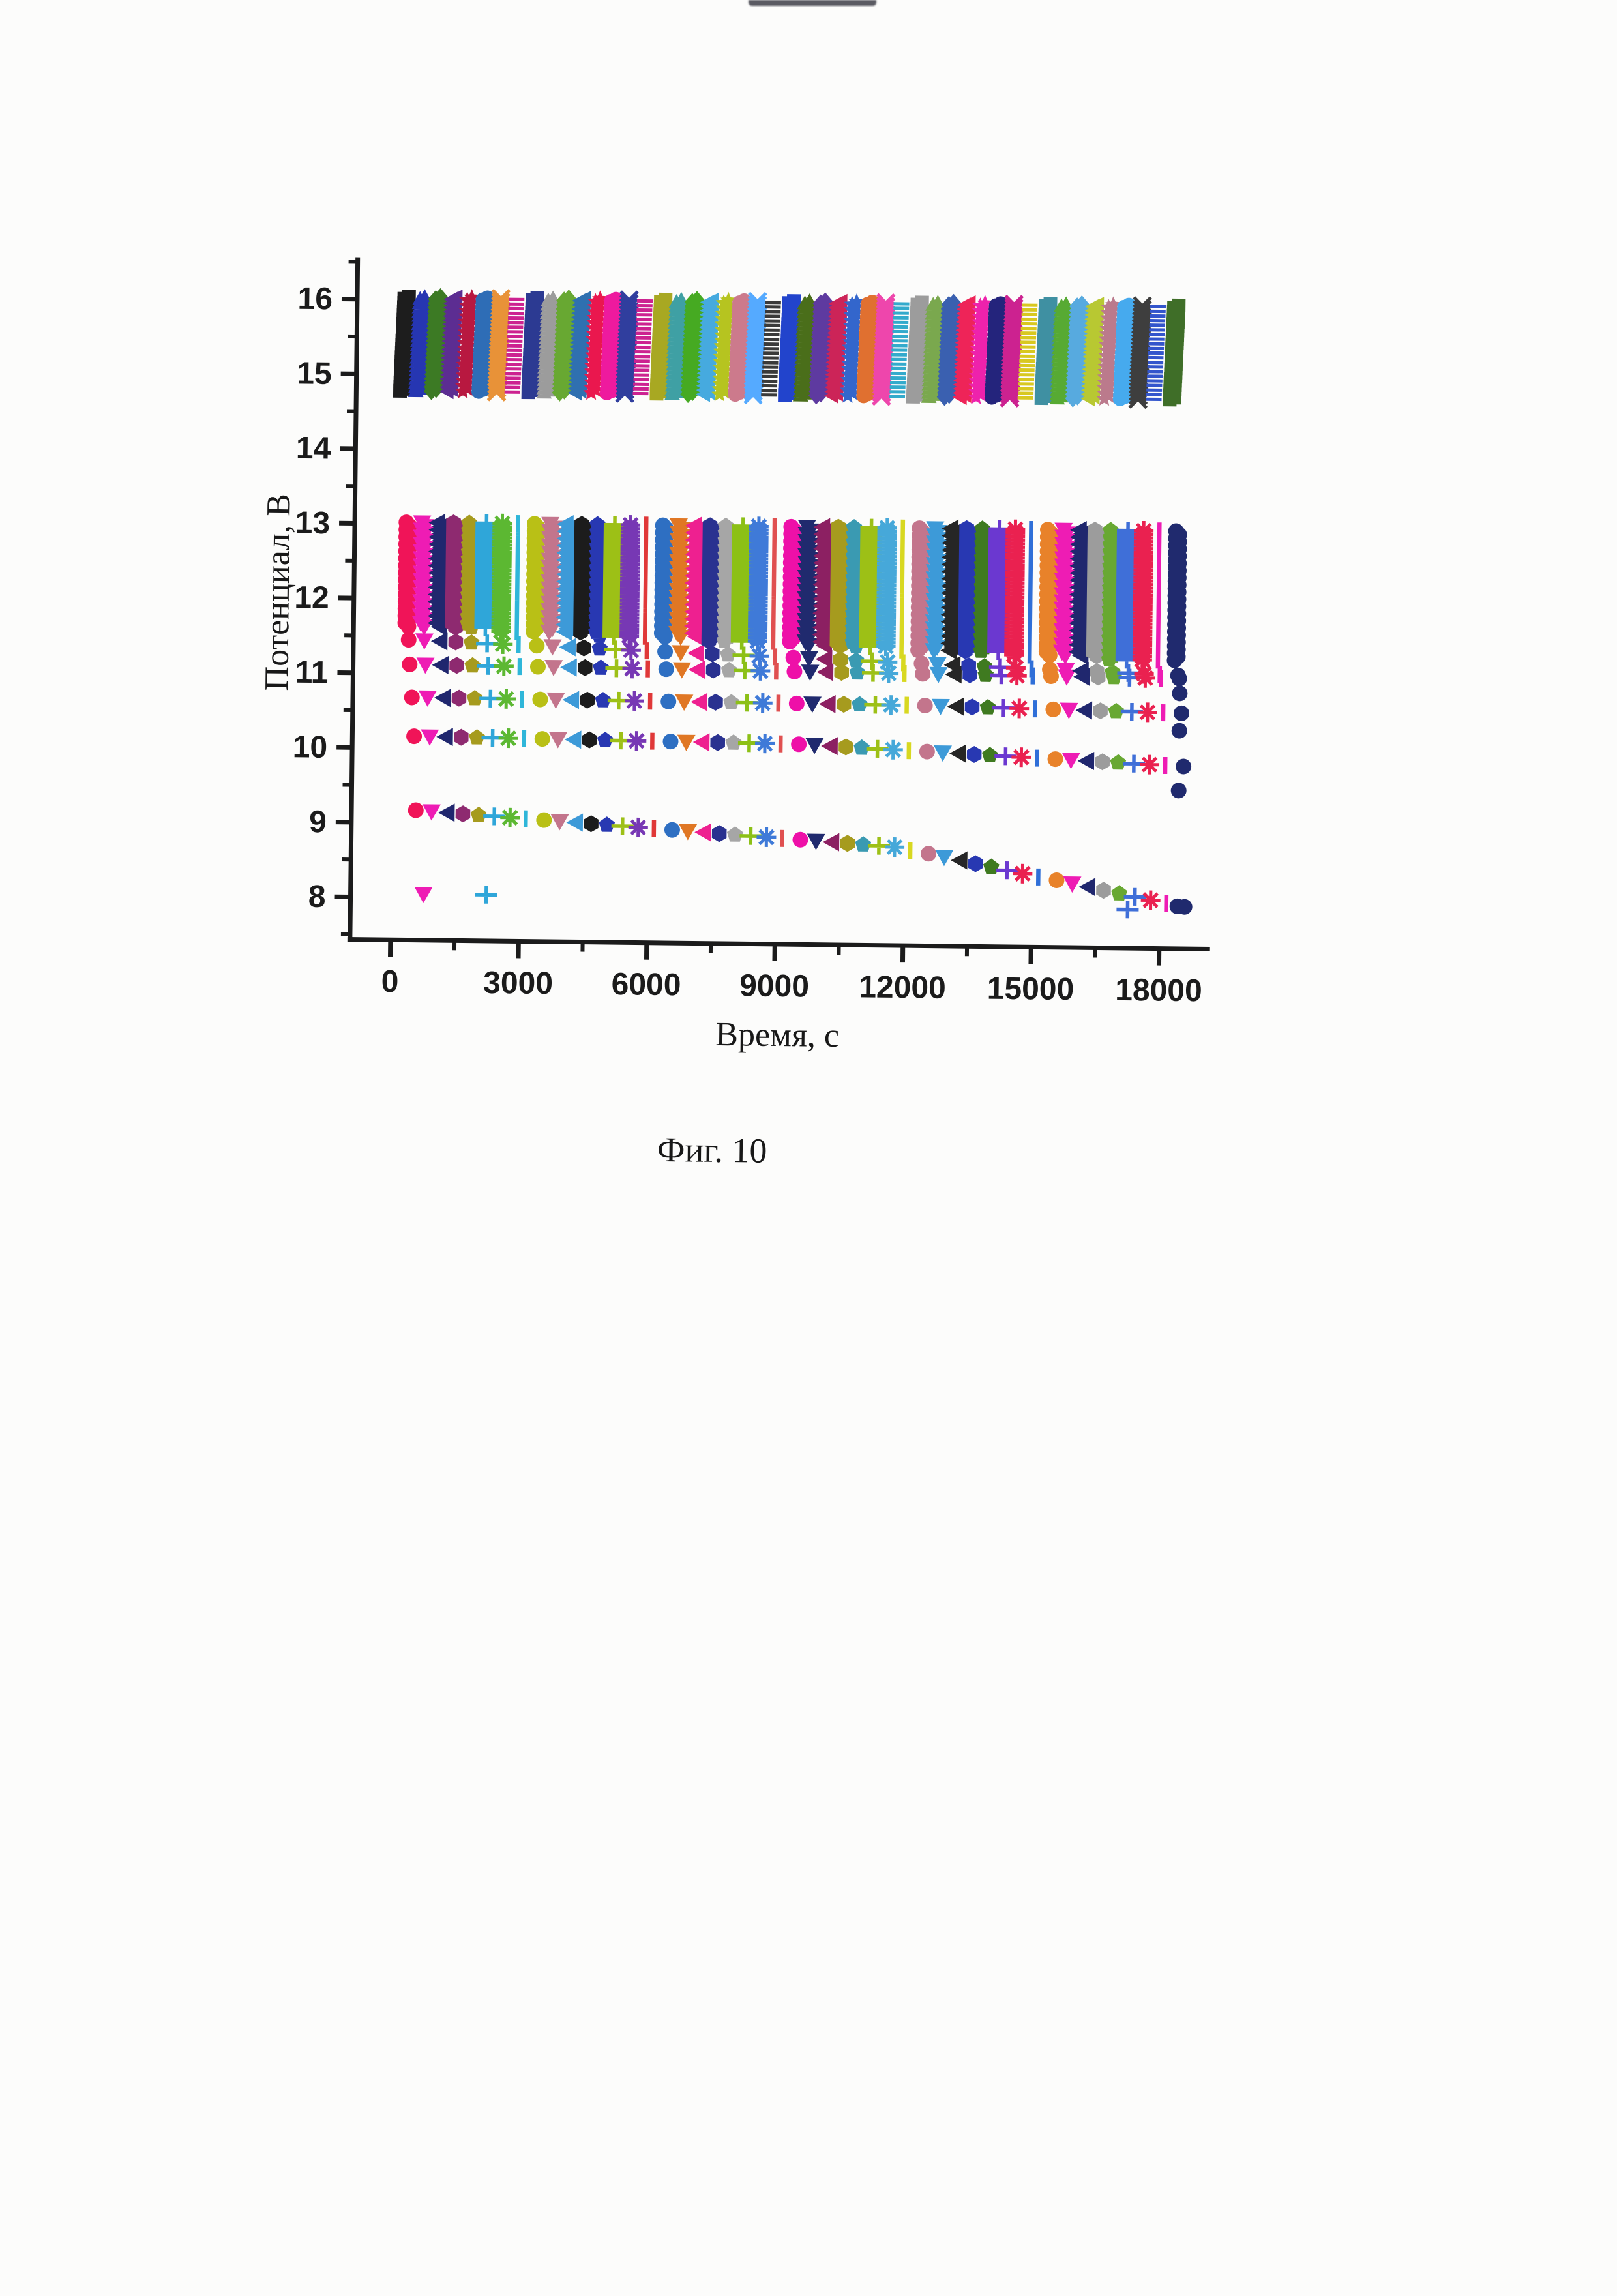  Describe the element at coordinates (646, 984) in the screenshot. I see `x-tick-label-6000: 6000` at that location.